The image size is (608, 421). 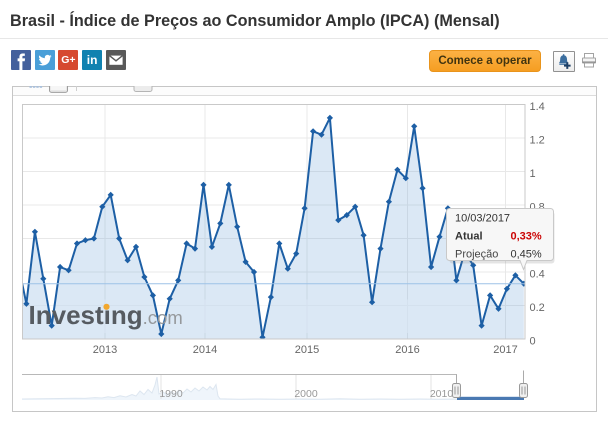 What do you see at coordinates (537, 107) in the screenshot?
I see `svg-text: 1.4` at bounding box center [537, 107].